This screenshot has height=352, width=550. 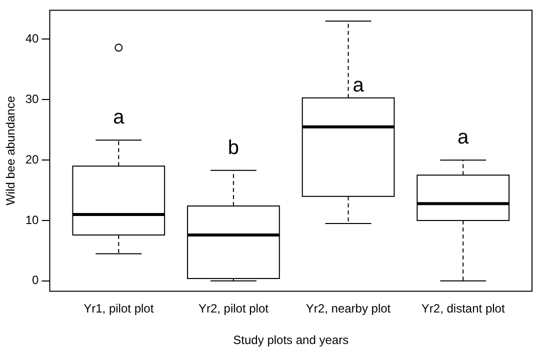 What do you see at coordinates (32, 39) in the screenshot?
I see `y-tick-label: 40` at bounding box center [32, 39].